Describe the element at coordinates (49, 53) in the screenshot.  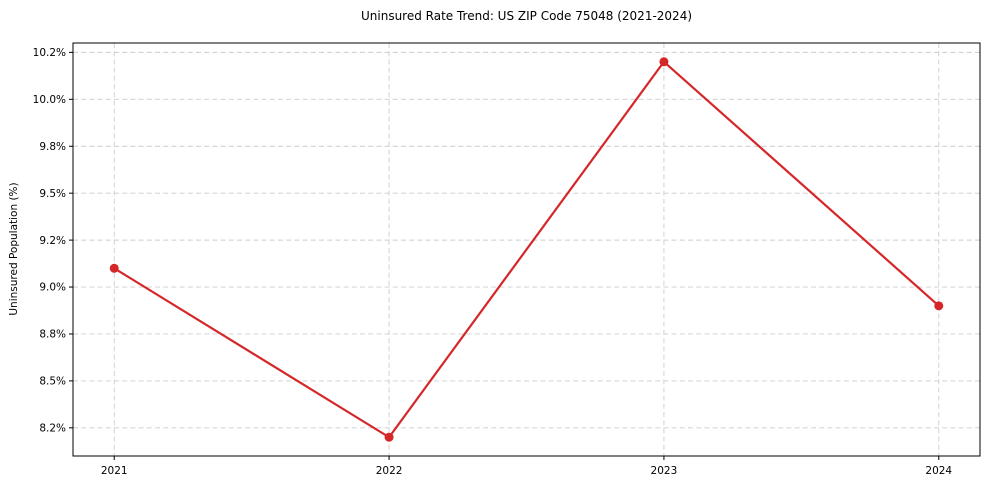
I see `y-tick-label: 10.2%` at that location.